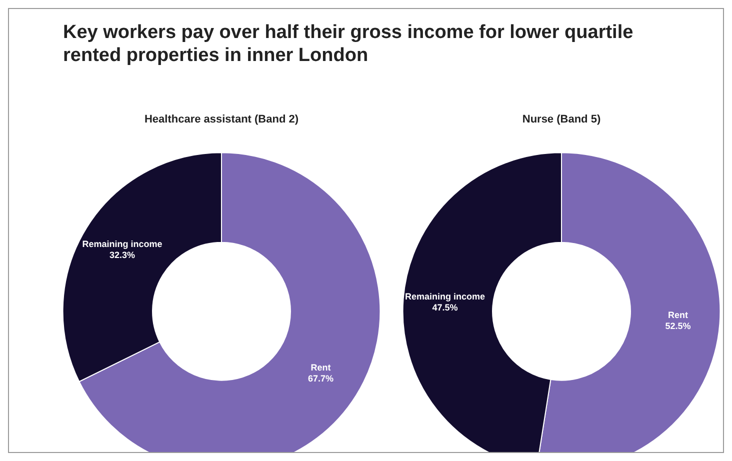  Describe the element at coordinates (122, 255) in the screenshot. I see `data-label: 32.3%` at that location.